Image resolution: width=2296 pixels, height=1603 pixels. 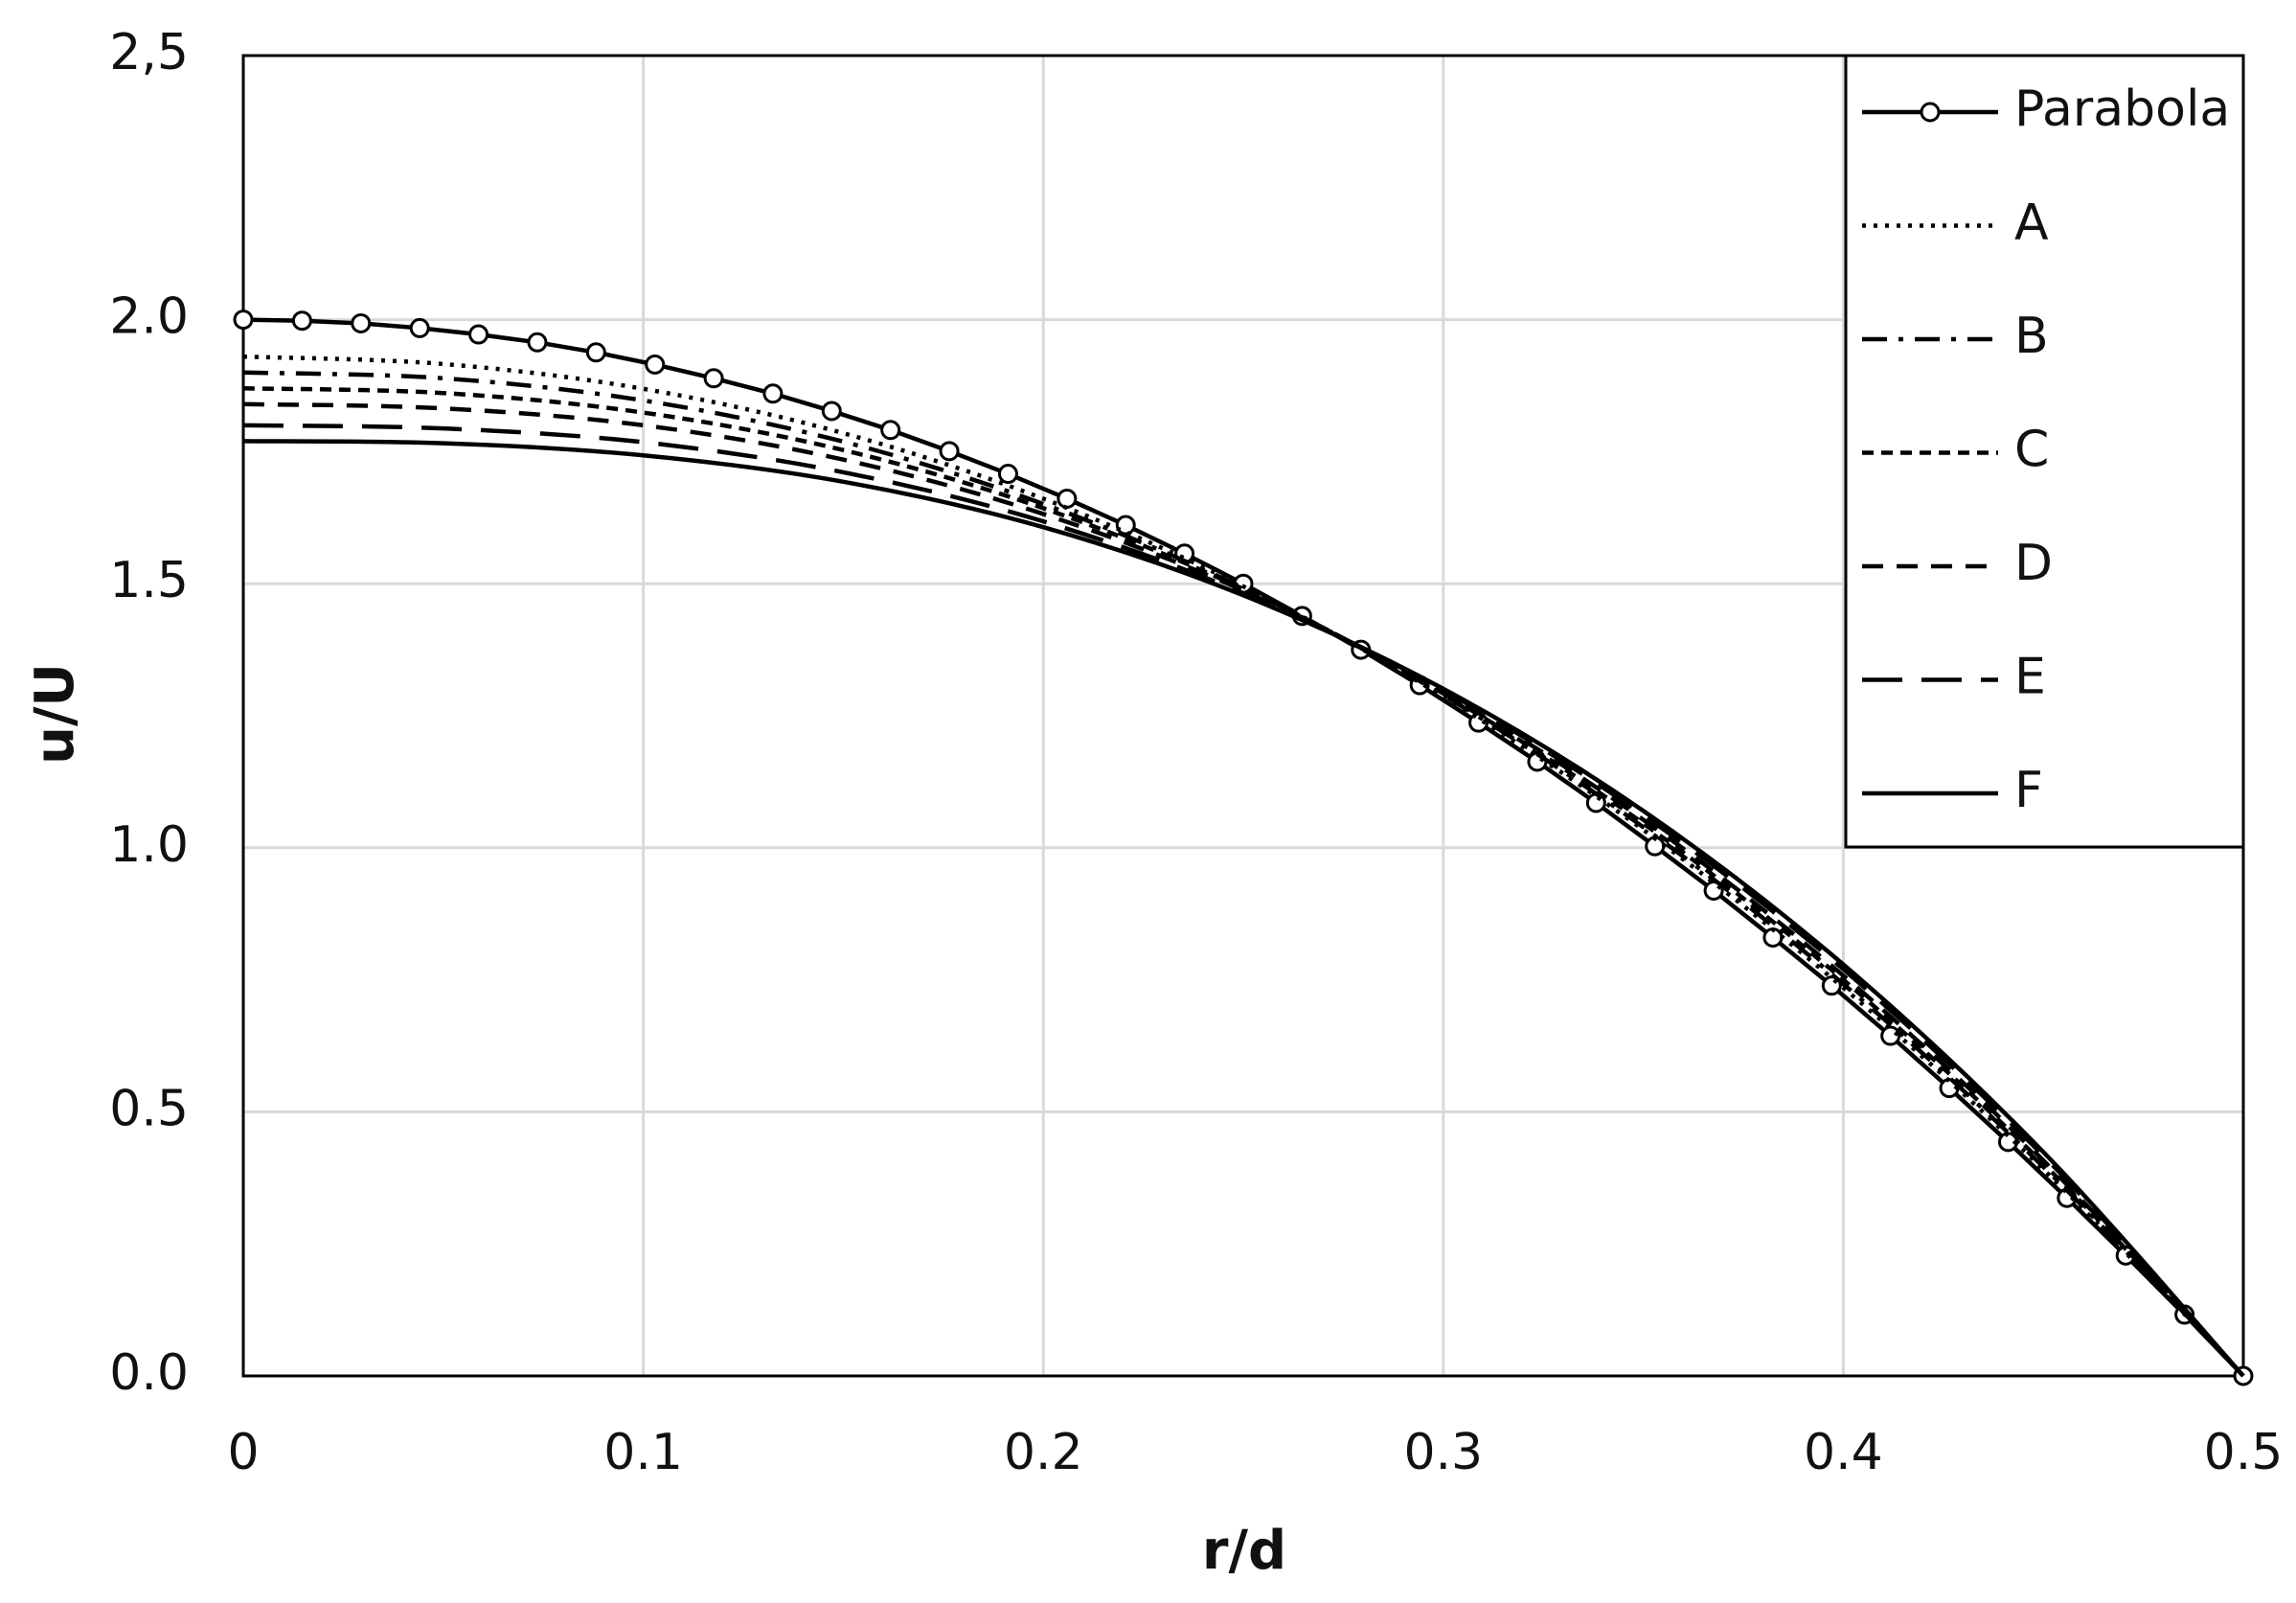 What do you see at coordinates (1930, 113) in the screenshot?
I see `legend-marker` at bounding box center [1930, 113].